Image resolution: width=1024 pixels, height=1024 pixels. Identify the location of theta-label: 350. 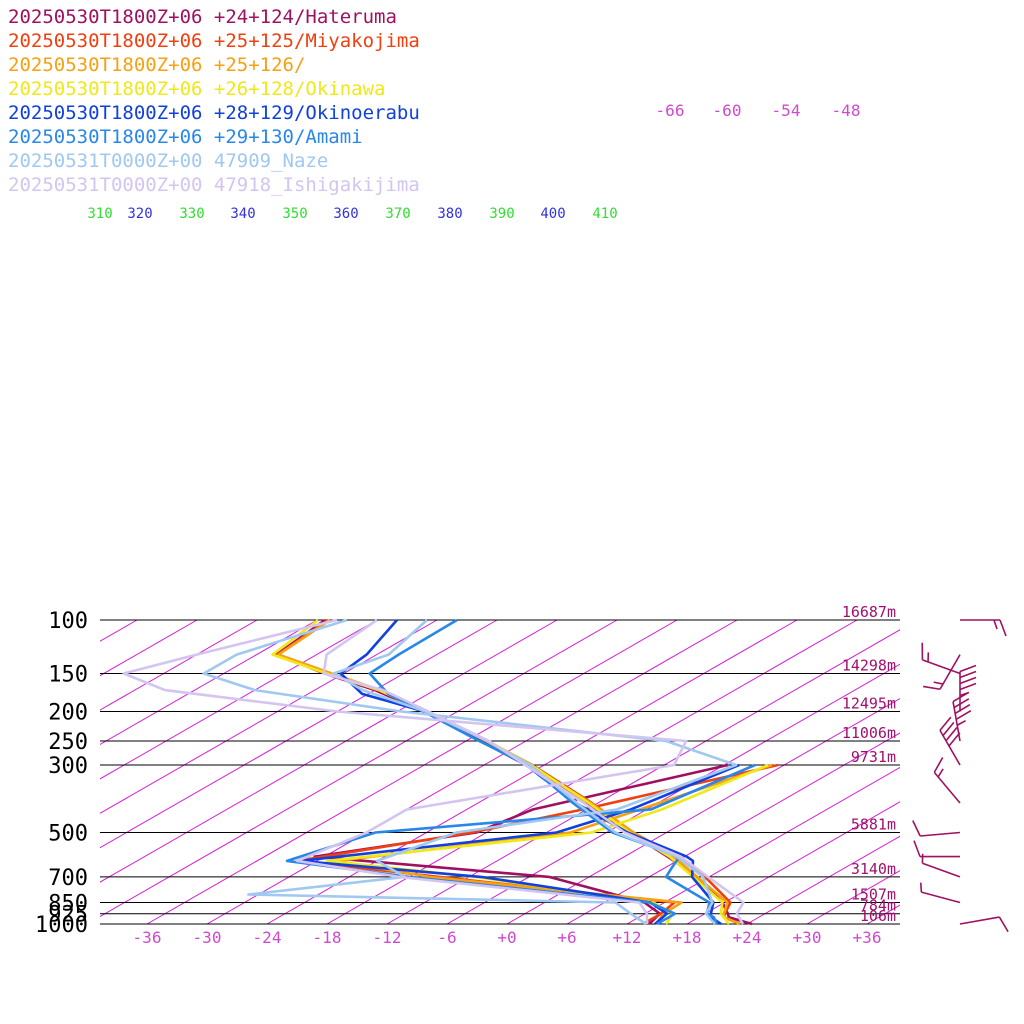
(294, 214).